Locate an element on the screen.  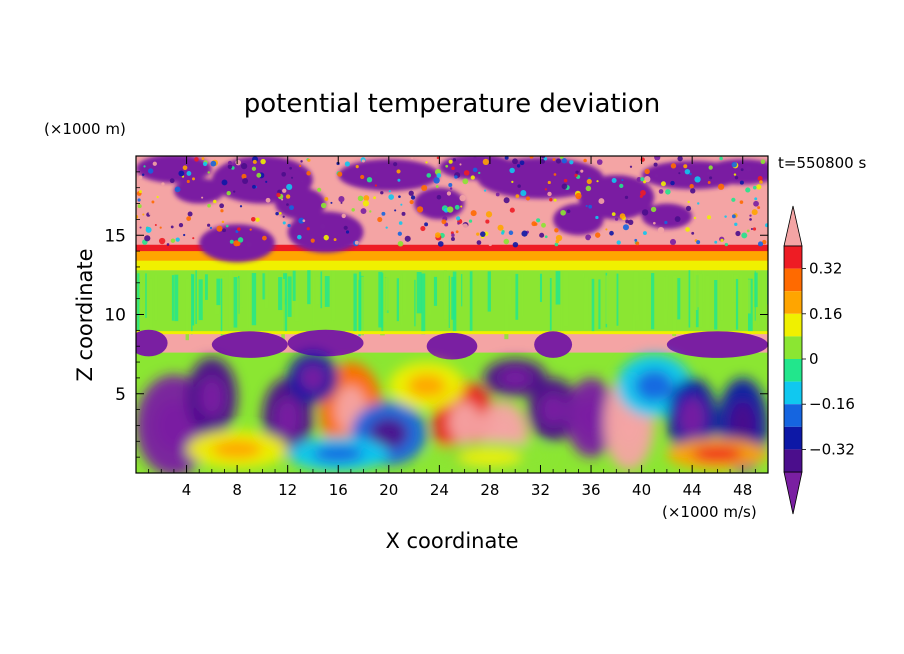
eddy-core is located at coordinates (237, 449).